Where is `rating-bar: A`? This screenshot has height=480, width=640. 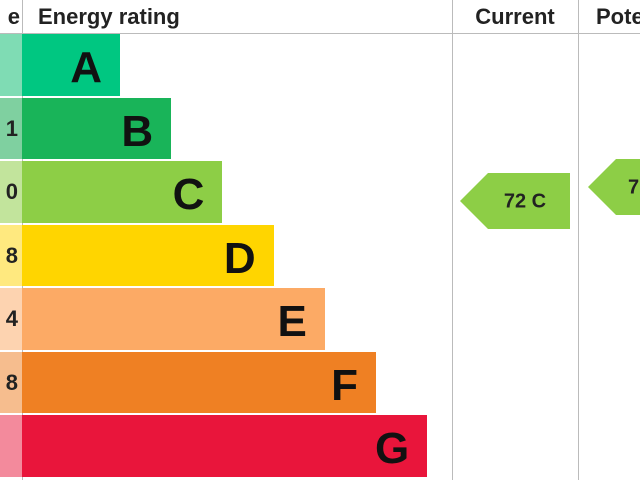
rating-bar: A is located at coordinates (71, 65).